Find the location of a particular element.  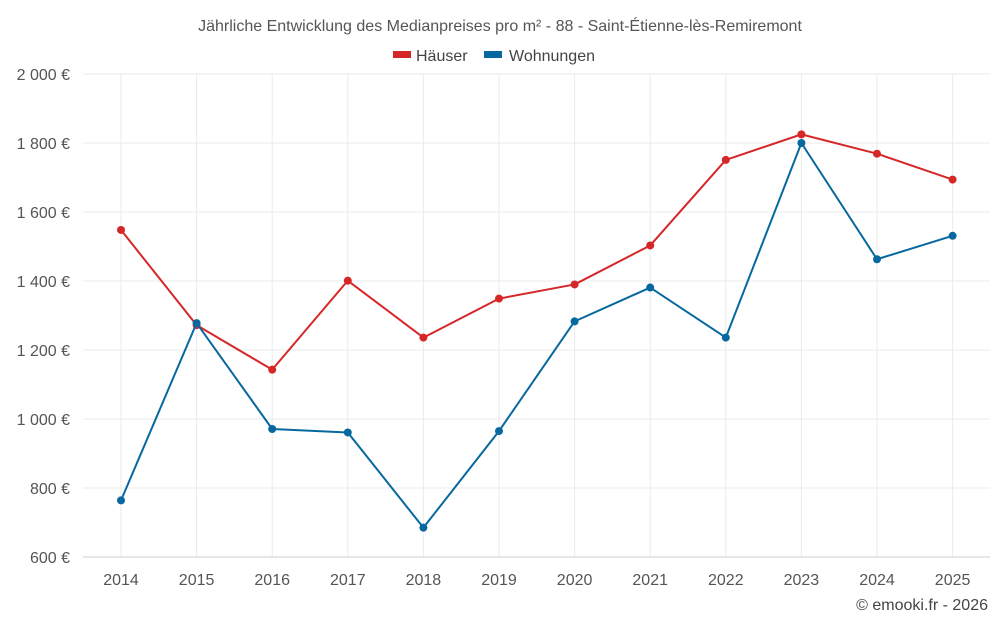

x-tick-label: 2024 is located at coordinates (877, 580).